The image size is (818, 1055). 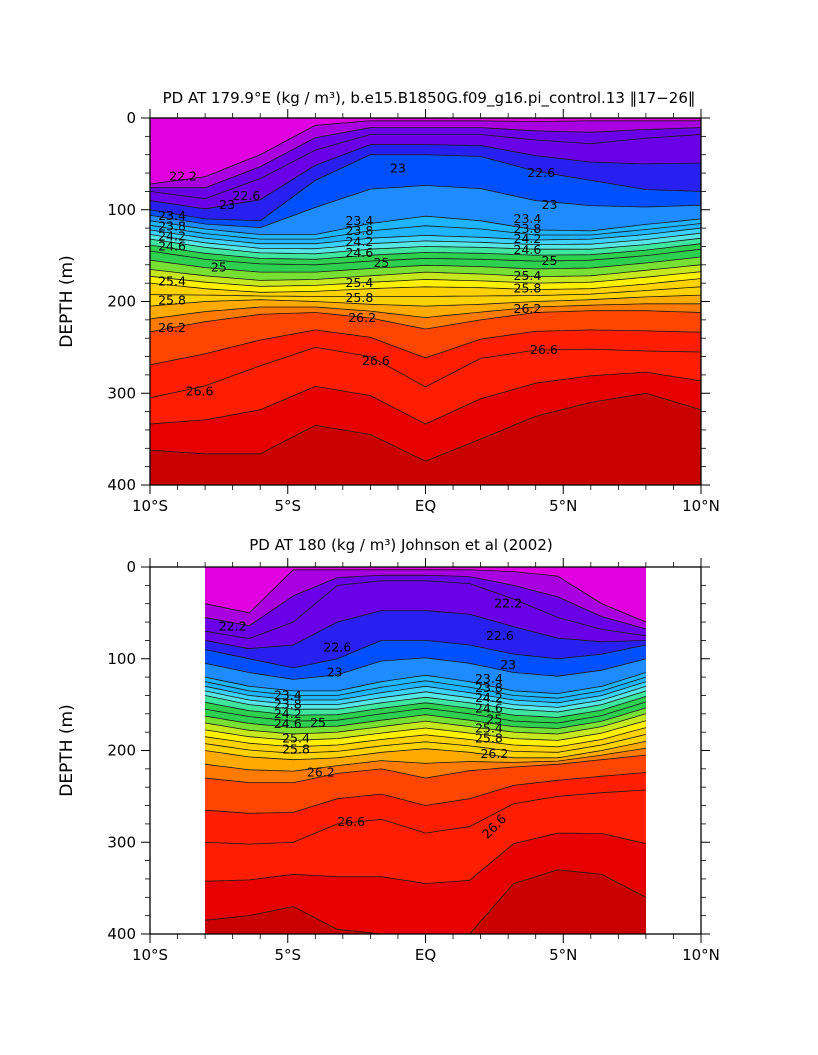 I want to click on bottom-x-tick-label: EQ, so click(x=425, y=955).